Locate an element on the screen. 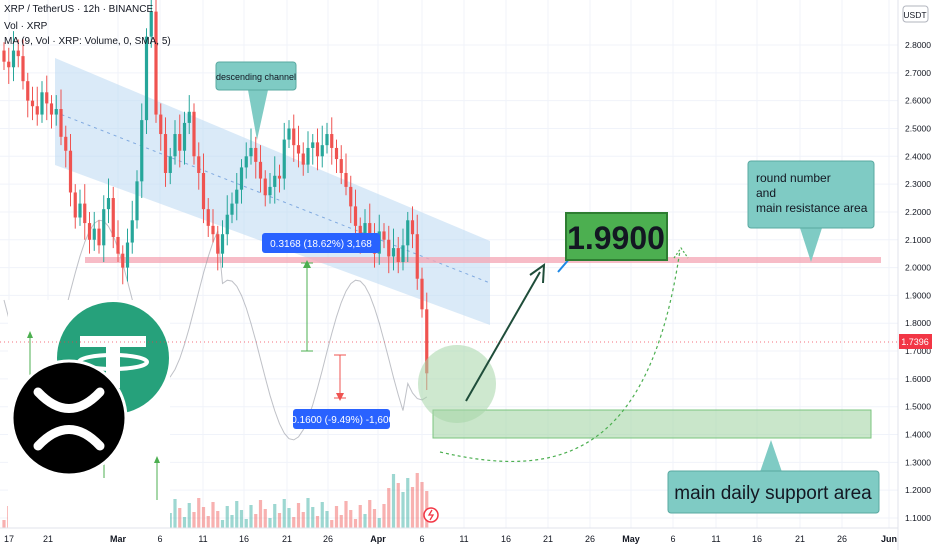 The width and height of the screenshot is (932, 550). measure-up-box is located at coordinates (321, 243).